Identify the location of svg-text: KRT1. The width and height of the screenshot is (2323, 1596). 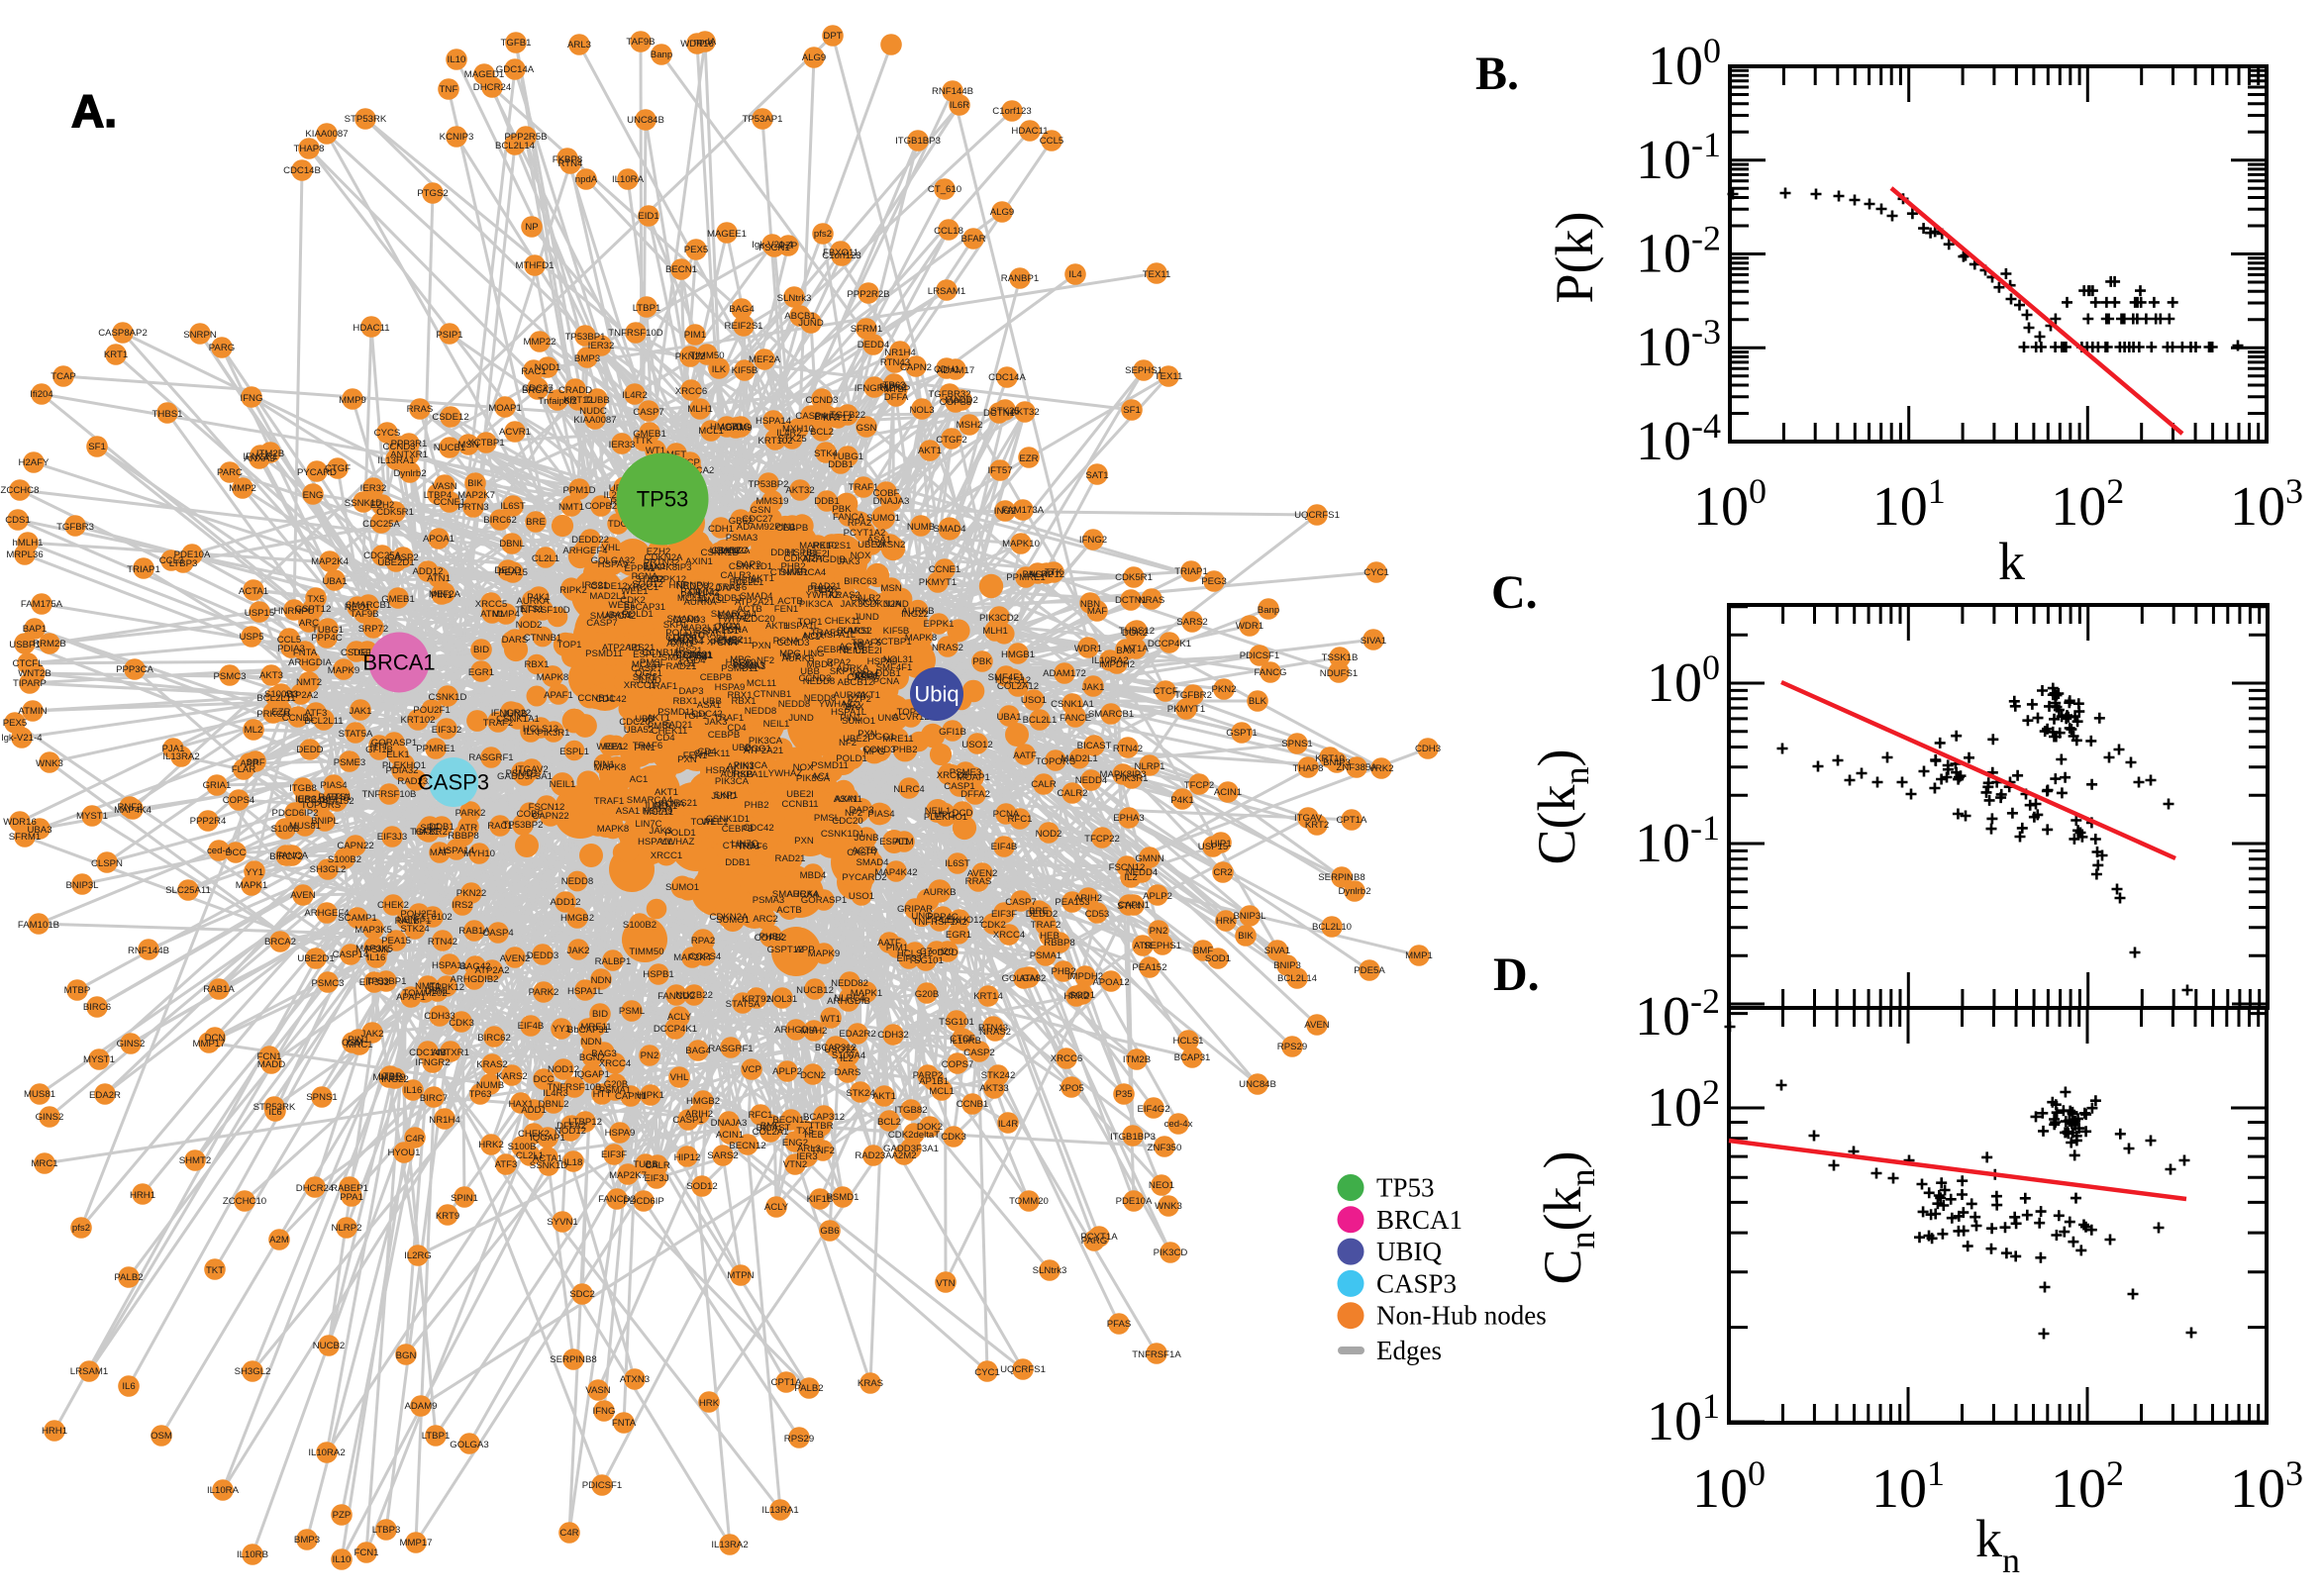
(116, 354).